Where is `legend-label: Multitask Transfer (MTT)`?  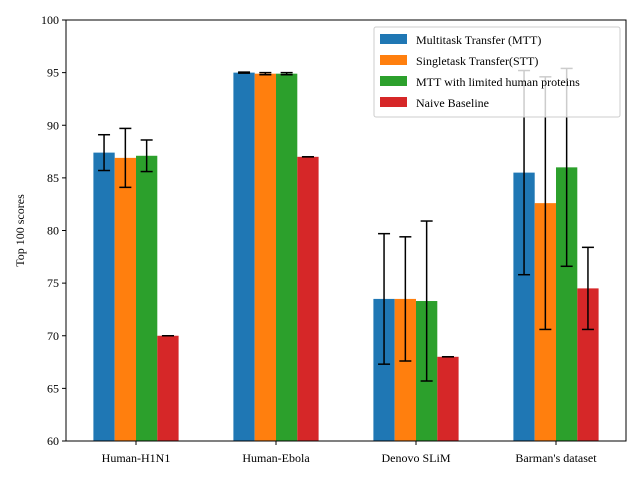 legend-label: Multitask Transfer (MTT) is located at coordinates (478, 40).